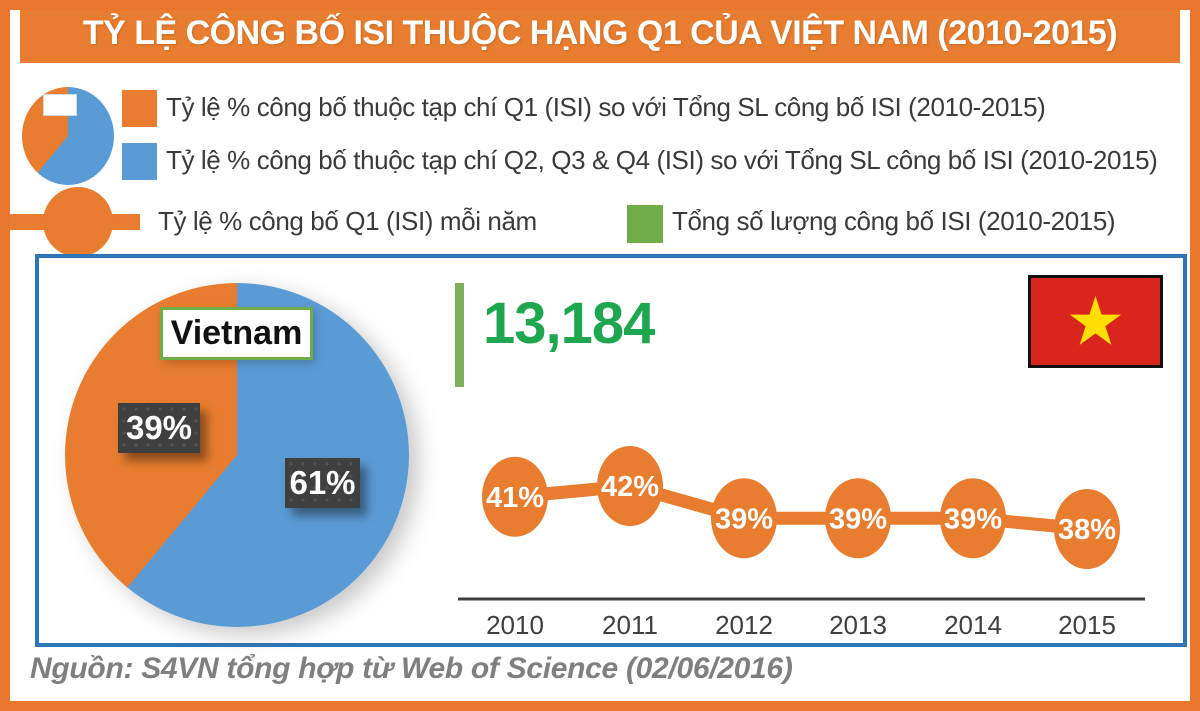 Image resolution: width=1200 pixels, height=711 pixels. What do you see at coordinates (159, 428) in the screenshot?
I see `pie-label-q1: 39%` at bounding box center [159, 428].